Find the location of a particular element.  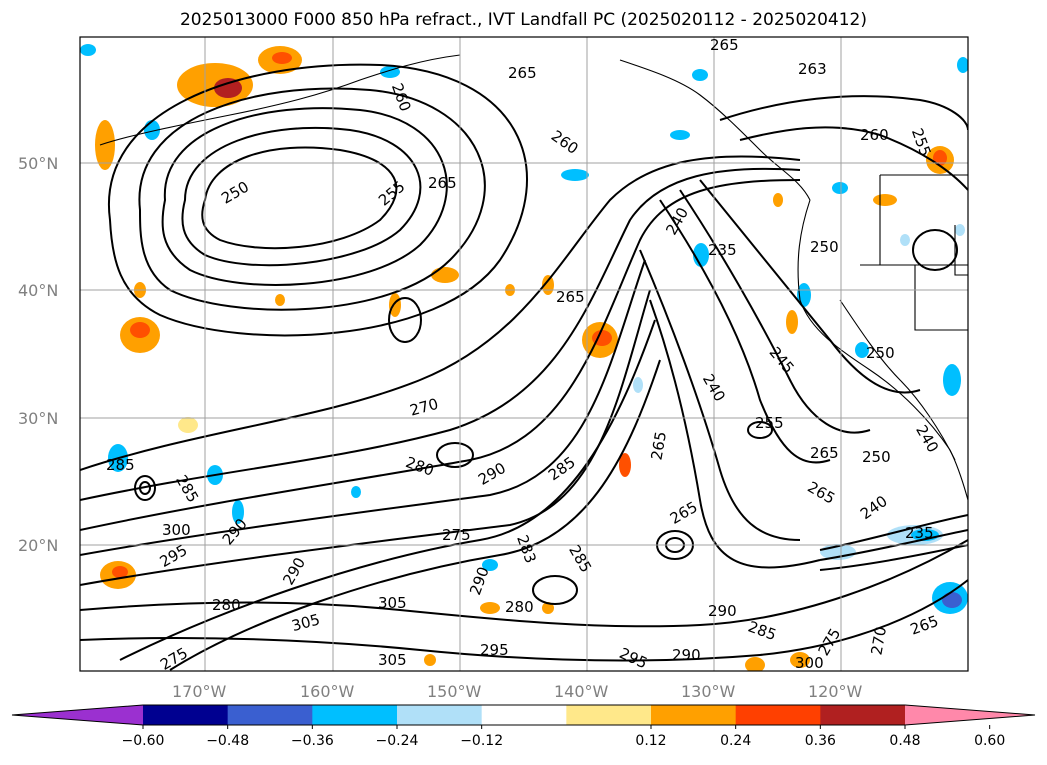

contour-label: 270 is located at coordinates (878, 640).